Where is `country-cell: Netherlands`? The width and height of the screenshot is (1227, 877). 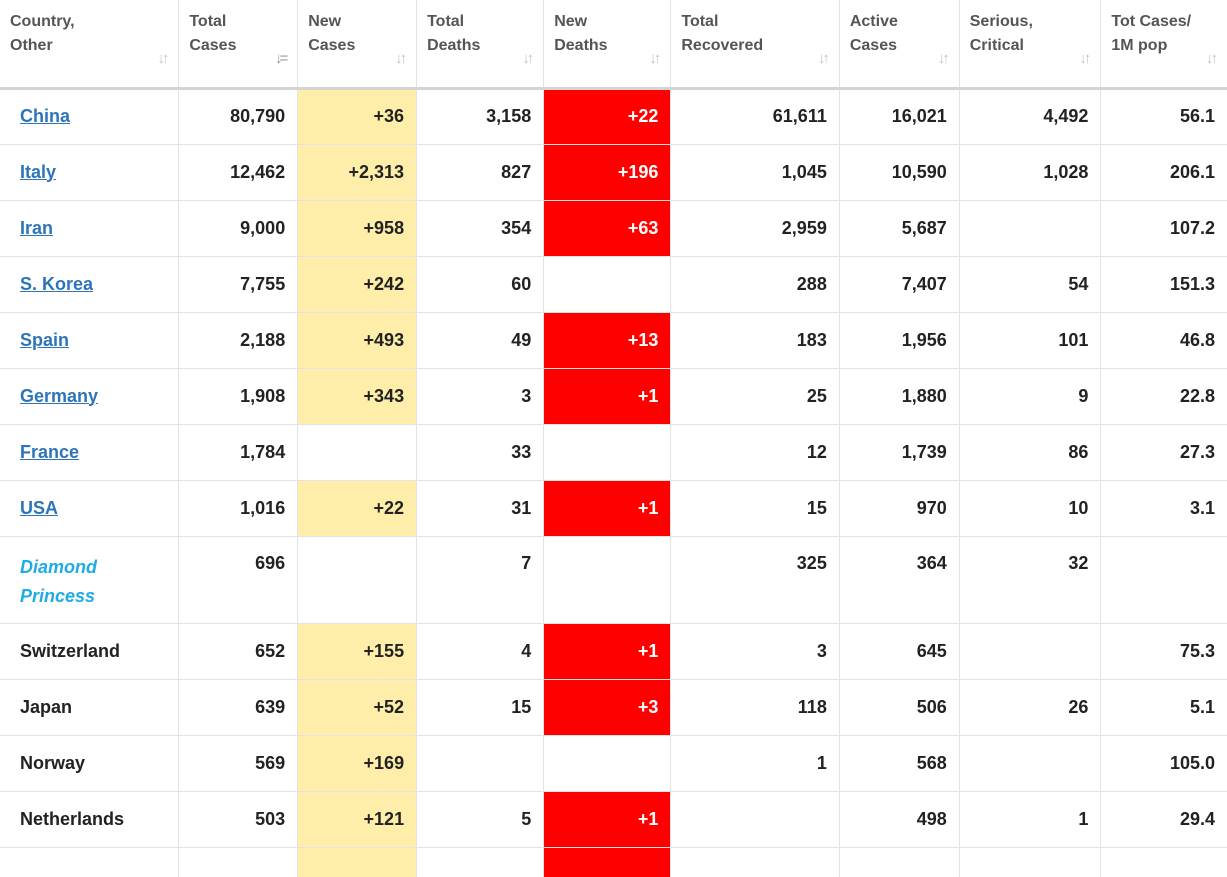
country-cell: Netherlands is located at coordinates (89, 818).